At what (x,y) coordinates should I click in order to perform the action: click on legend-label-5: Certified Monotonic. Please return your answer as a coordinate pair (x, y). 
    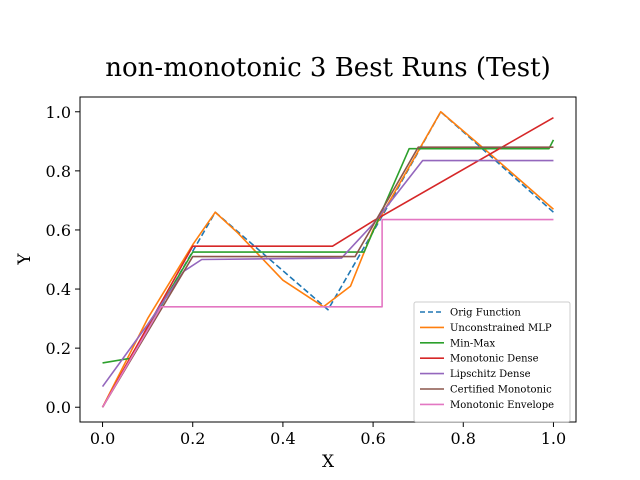
    Looking at the image, I should click on (501, 390).